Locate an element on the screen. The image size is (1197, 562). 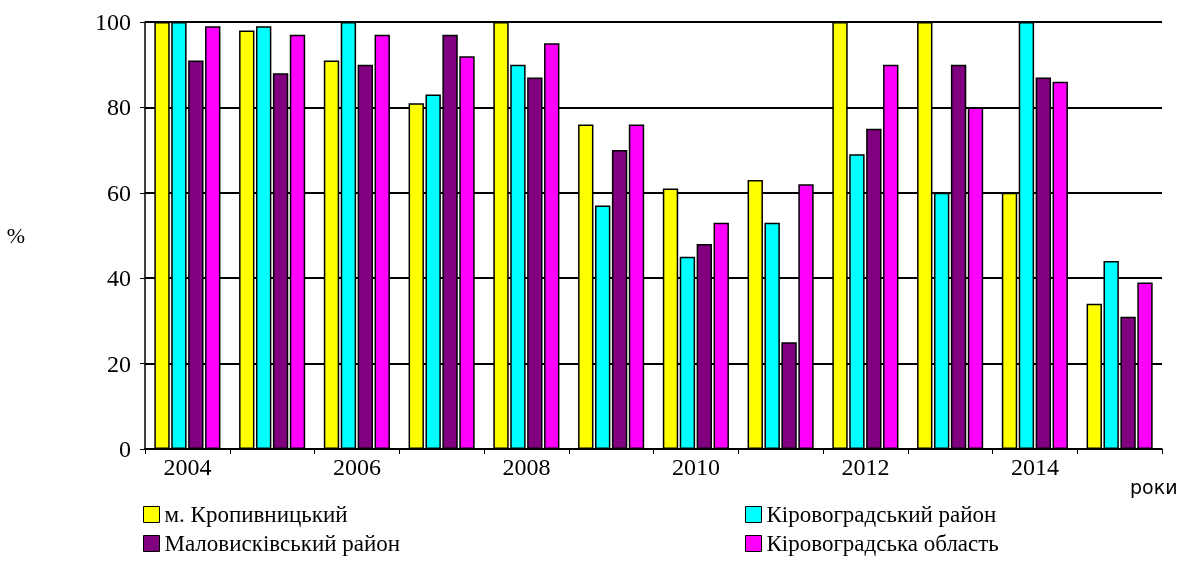
x-tick-label: 2006 is located at coordinates (356, 467).